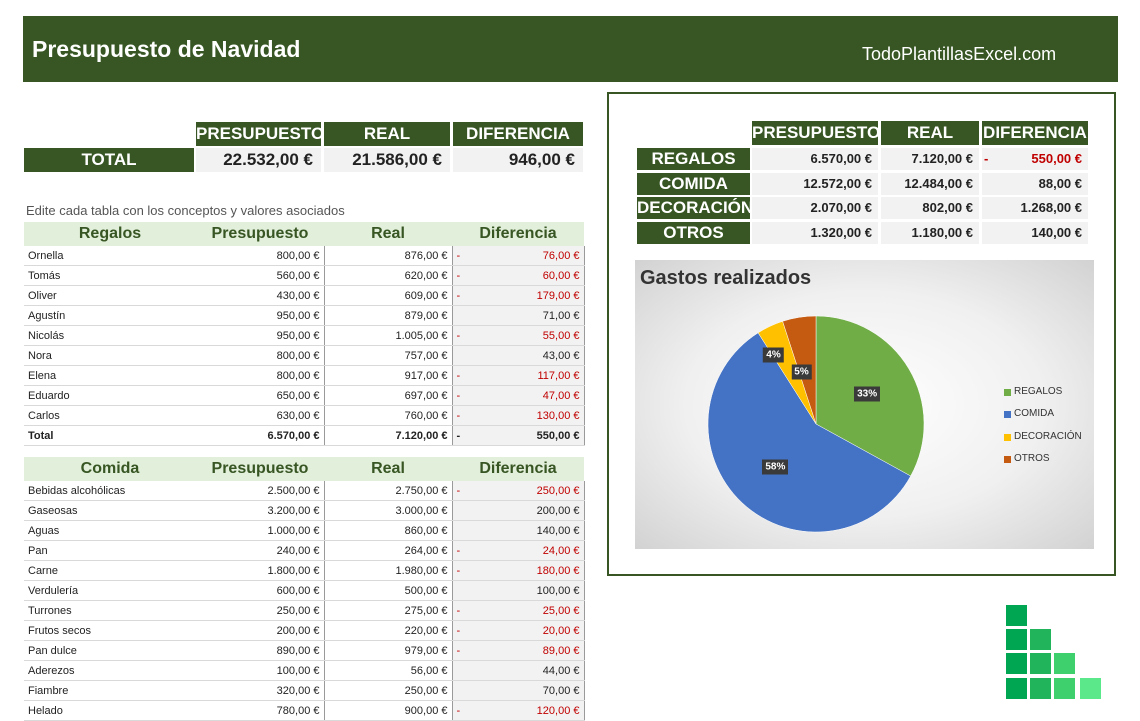 The image size is (1140, 721). Describe the element at coordinates (388, 315) in the screenshot. I see `real-cell: 879,00 €` at that location.